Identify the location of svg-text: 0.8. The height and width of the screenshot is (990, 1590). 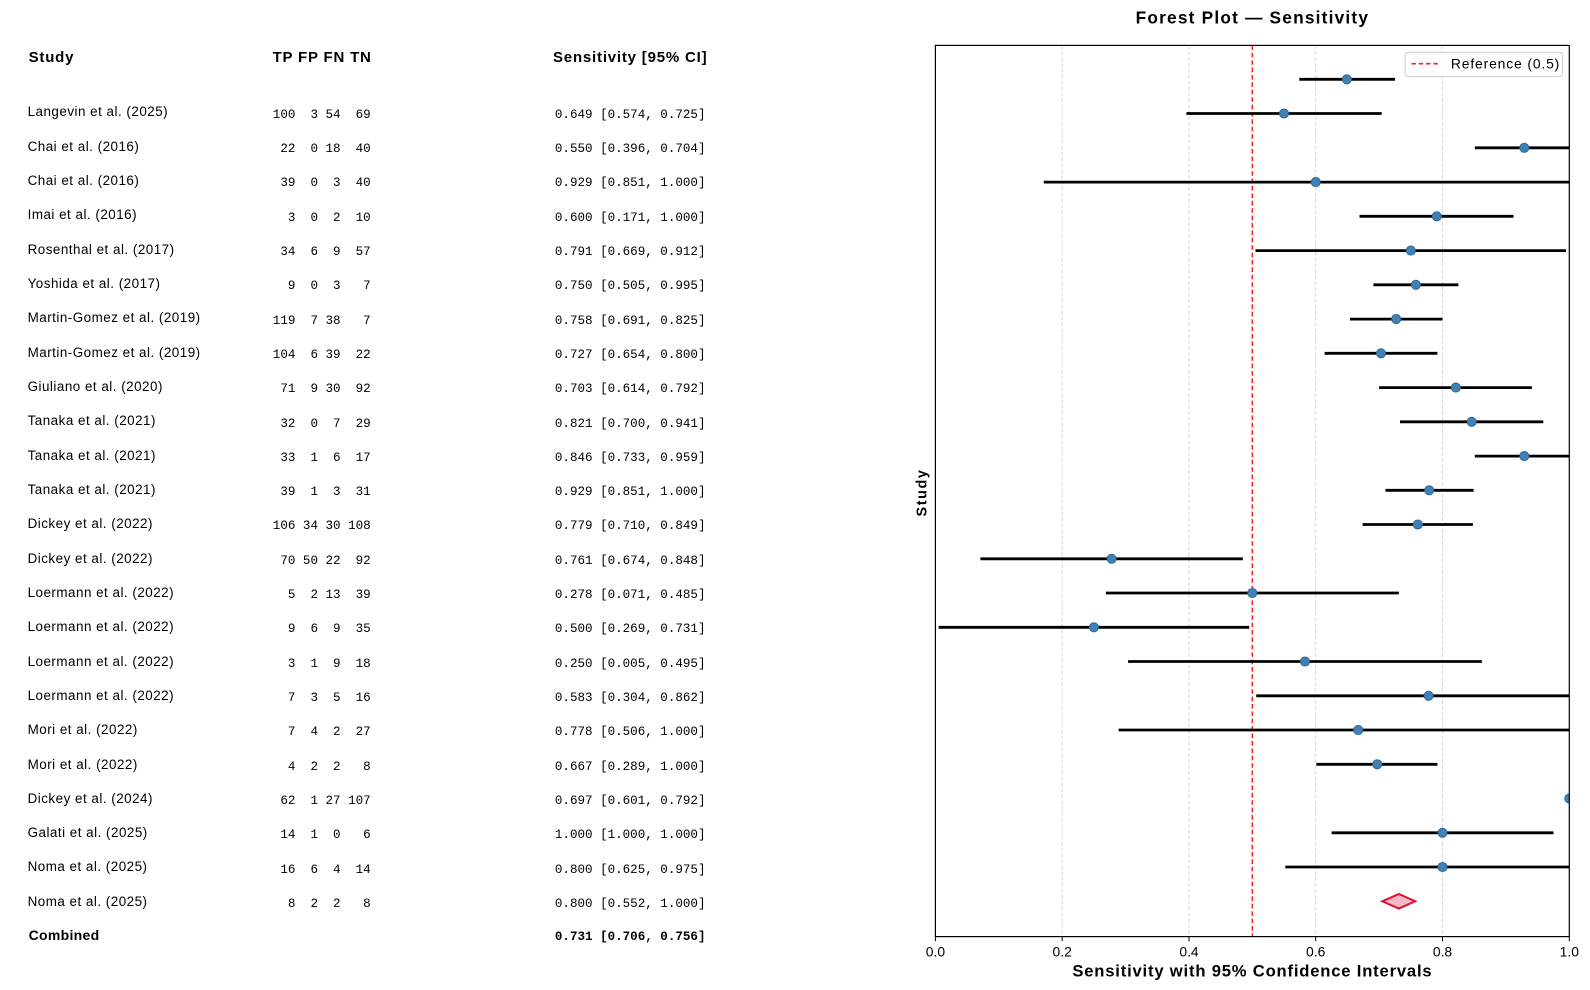
(1443, 951).